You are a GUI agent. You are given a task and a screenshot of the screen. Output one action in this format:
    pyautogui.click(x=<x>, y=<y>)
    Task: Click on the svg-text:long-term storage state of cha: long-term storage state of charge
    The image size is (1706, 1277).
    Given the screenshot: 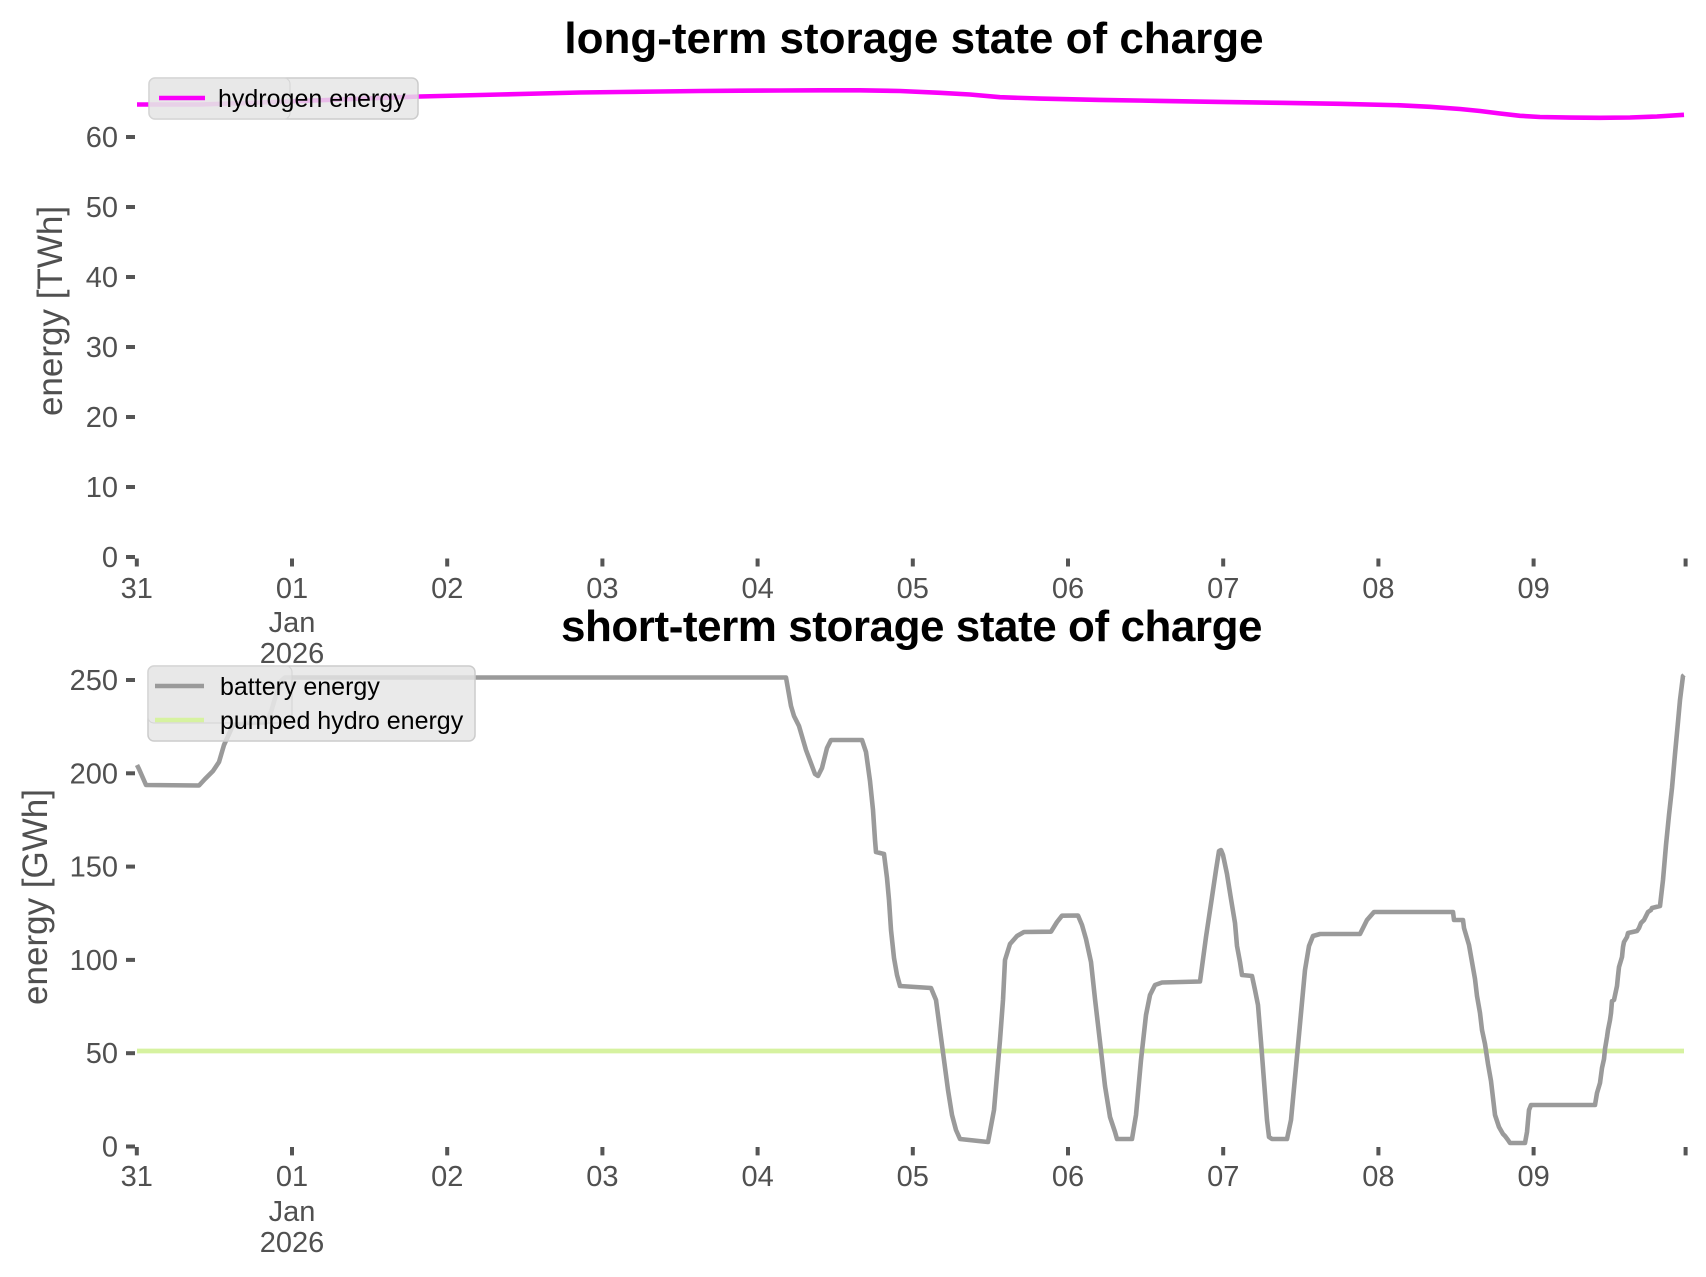 What is the action you would take?
    pyautogui.click(x=913, y=38)
    